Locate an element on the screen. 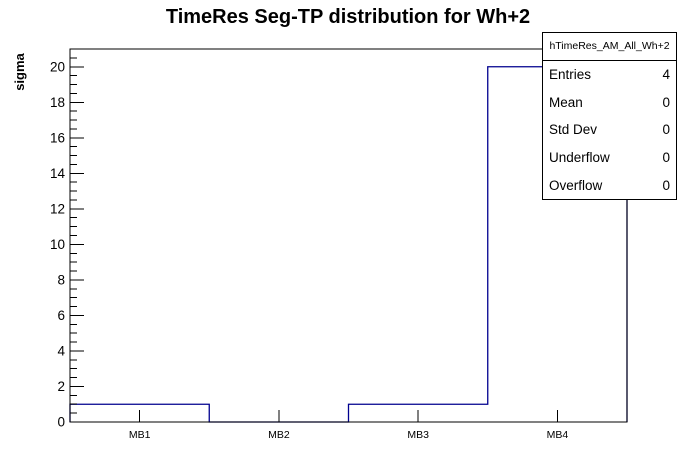 This screenshot has height=472, width=696. y-tick-label: 14 is located at coordinates (58, 173).